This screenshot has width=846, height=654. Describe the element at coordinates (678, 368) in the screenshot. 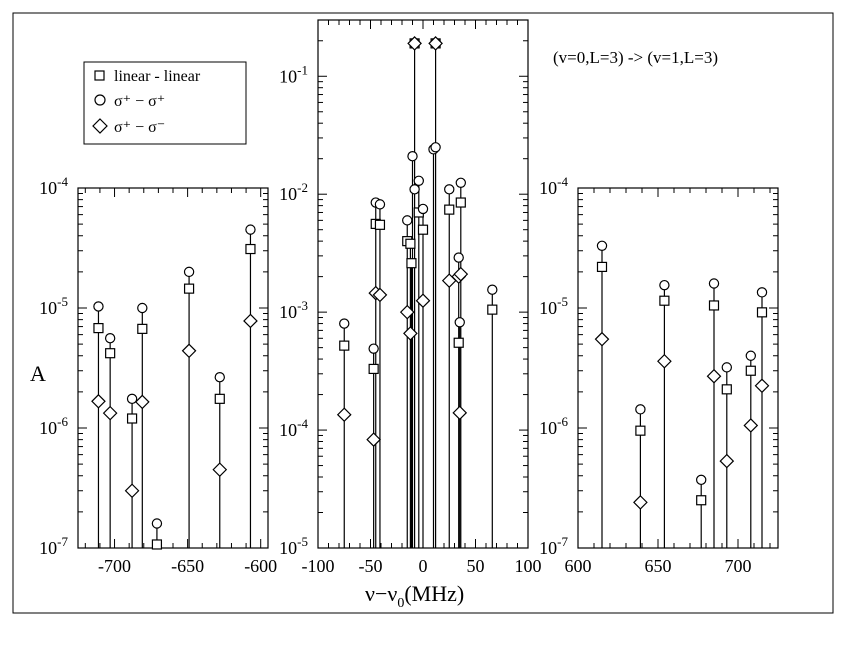

I see `plot-frame-right` at that location.